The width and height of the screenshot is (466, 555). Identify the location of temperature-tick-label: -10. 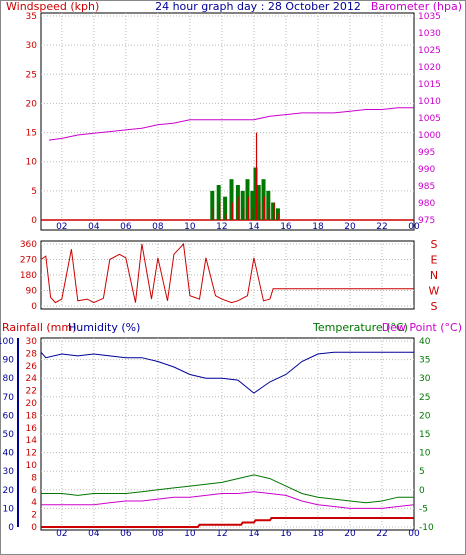
(426, 528).